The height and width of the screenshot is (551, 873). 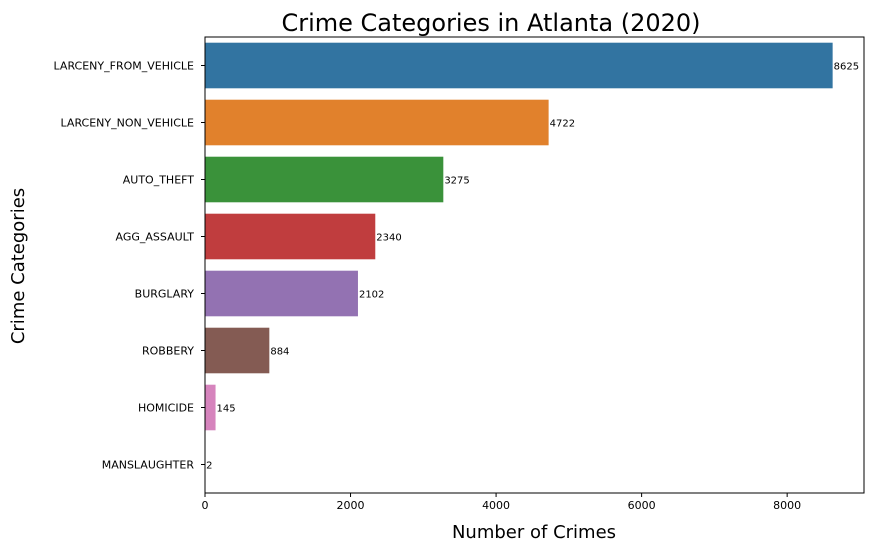 What do you see at coordinates (168, 351) in the screenshot?
I see `y-tick-label: ROBBERY` at bounding box center [168, 351].